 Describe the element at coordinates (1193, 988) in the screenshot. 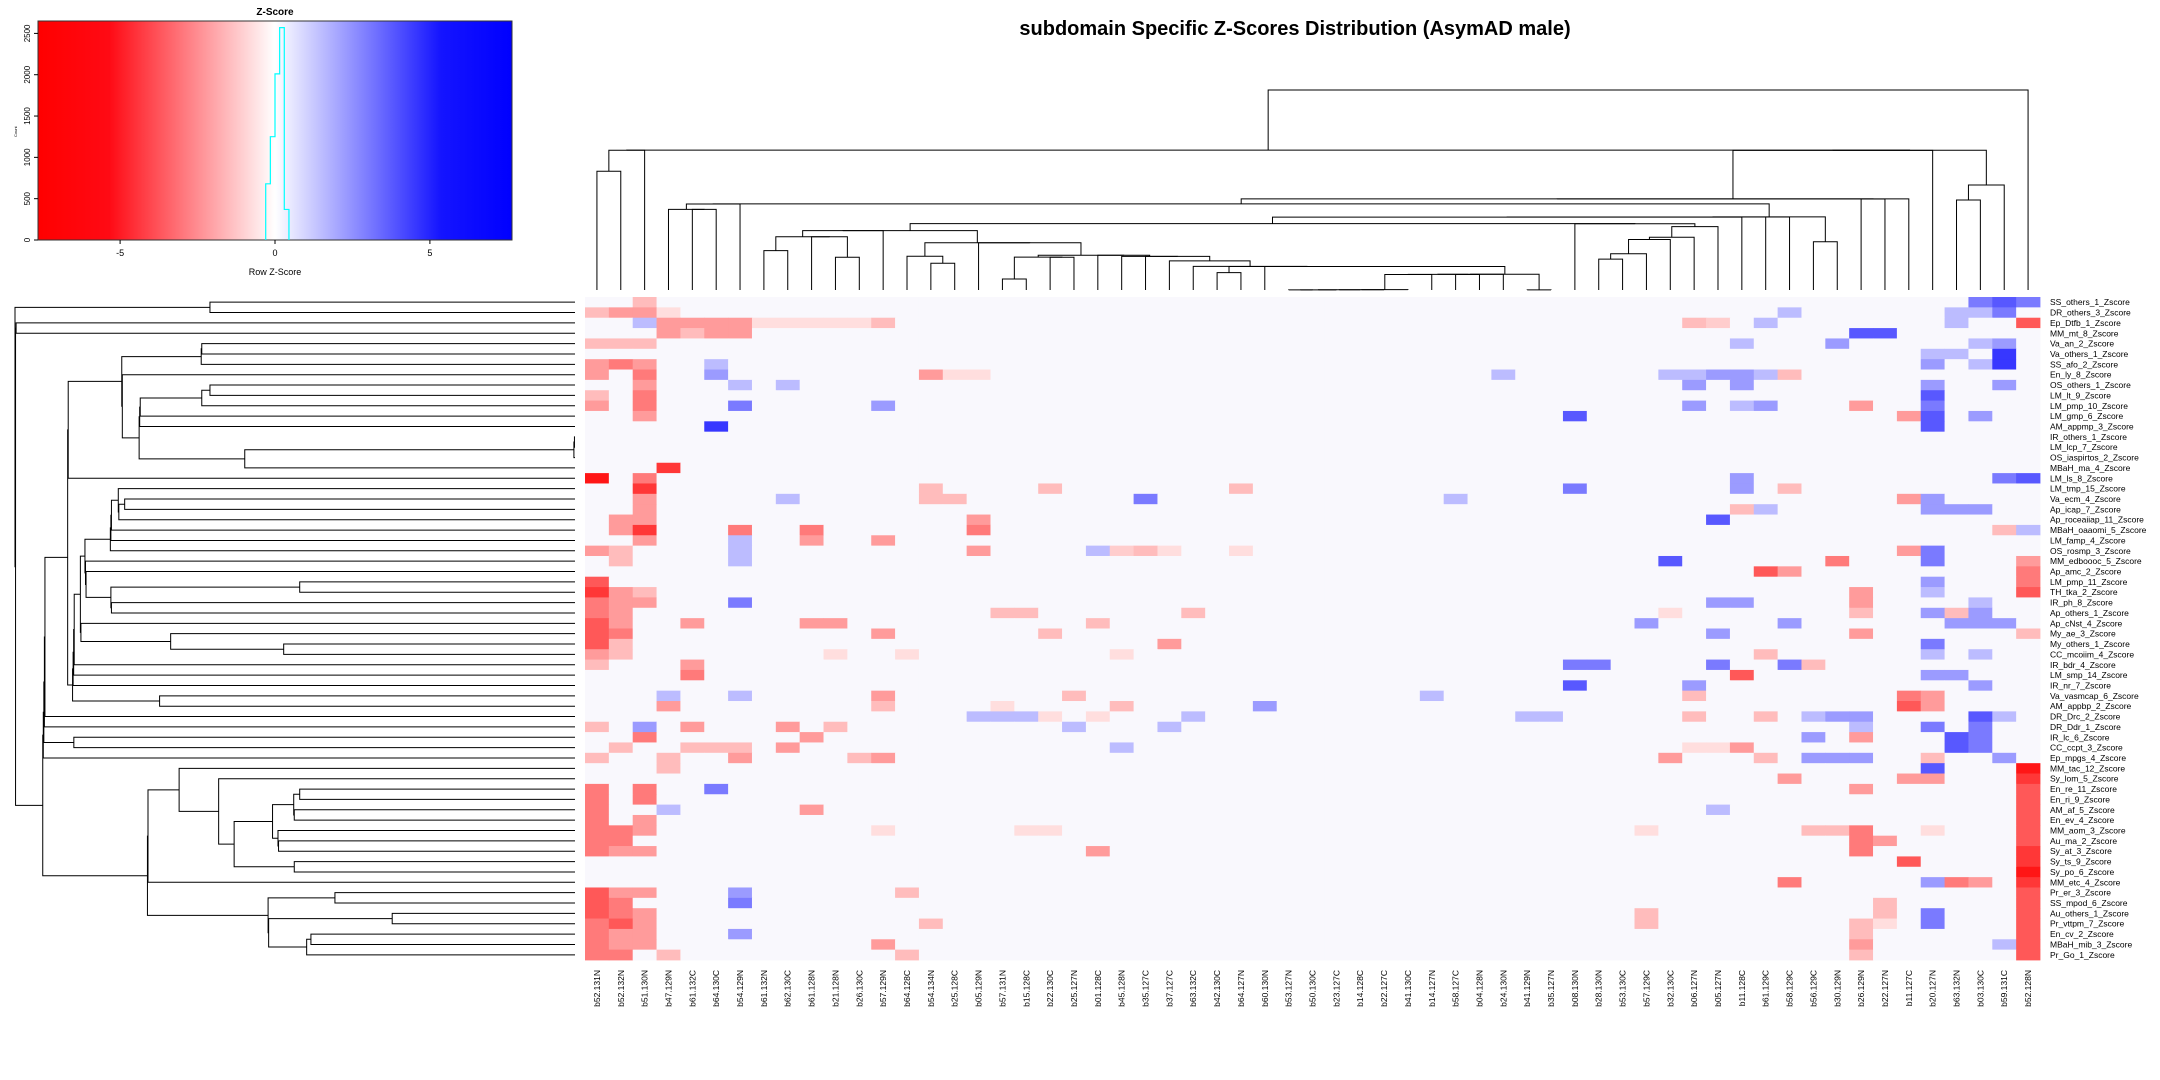

I see `column-label: b63.132C` at that location.